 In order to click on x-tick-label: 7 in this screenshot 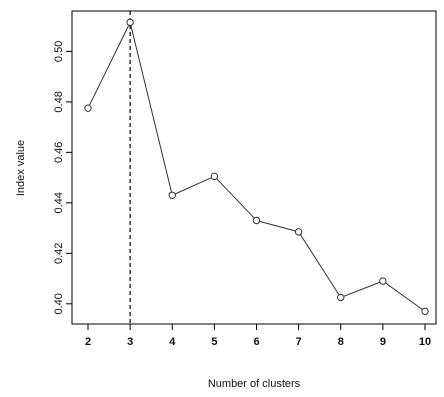, I will do `click(299, 342)`.